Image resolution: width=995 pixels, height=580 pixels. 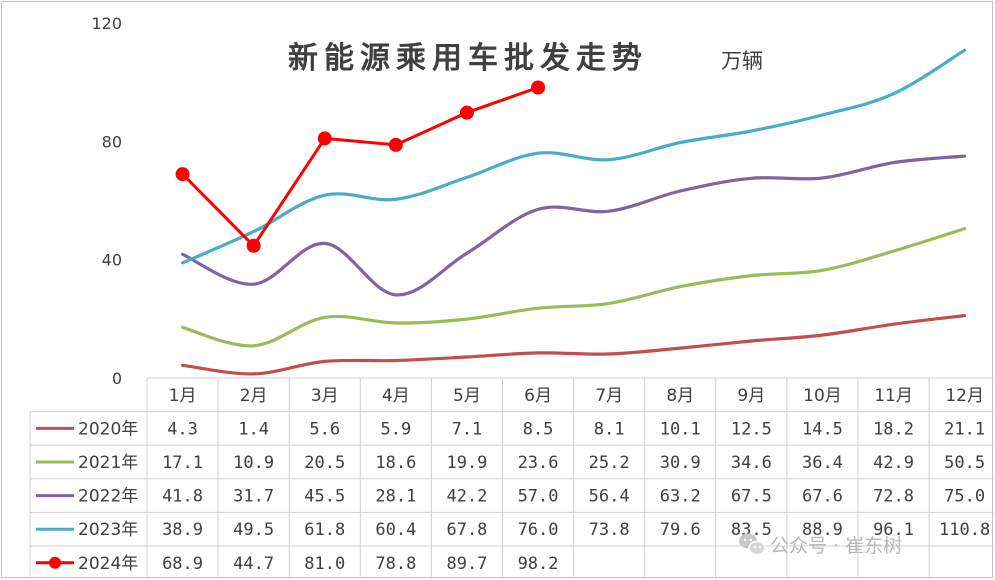 What do you see at coordinates (108, 564) in the screenshot?
I see `legend-label-2024年: 2024年` at bounding box center [108, 564].